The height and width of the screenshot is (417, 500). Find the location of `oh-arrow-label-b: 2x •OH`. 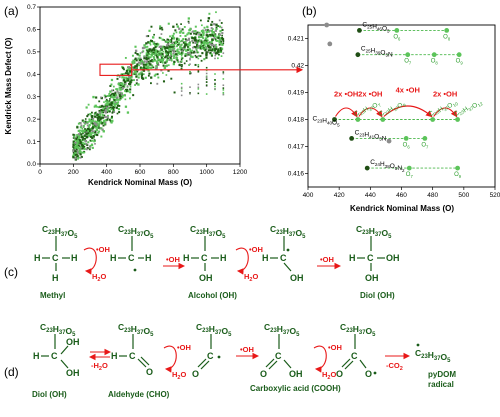

oh-arrow-label-b: 2x •OH is located at coordinates (370, 94).